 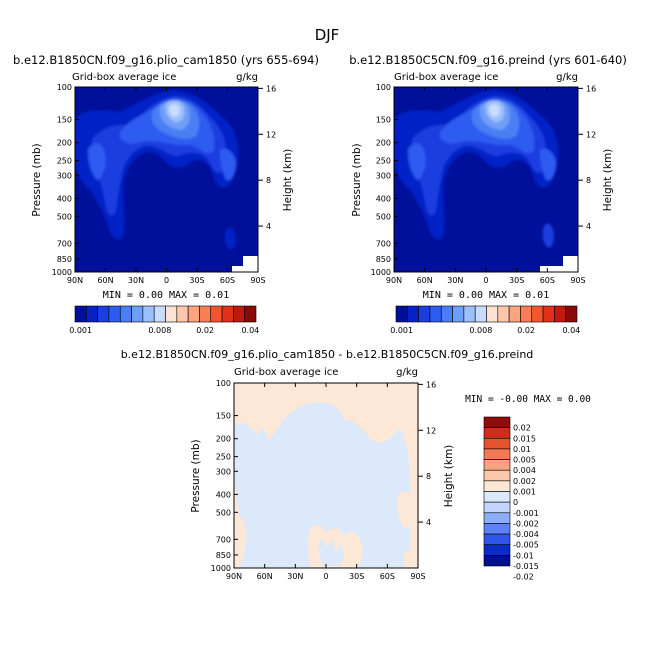 What do you see at coordinates (526, 513) in the screenshot?
I see `colorbar-label: -0.001` at bounding box center [526, 513].